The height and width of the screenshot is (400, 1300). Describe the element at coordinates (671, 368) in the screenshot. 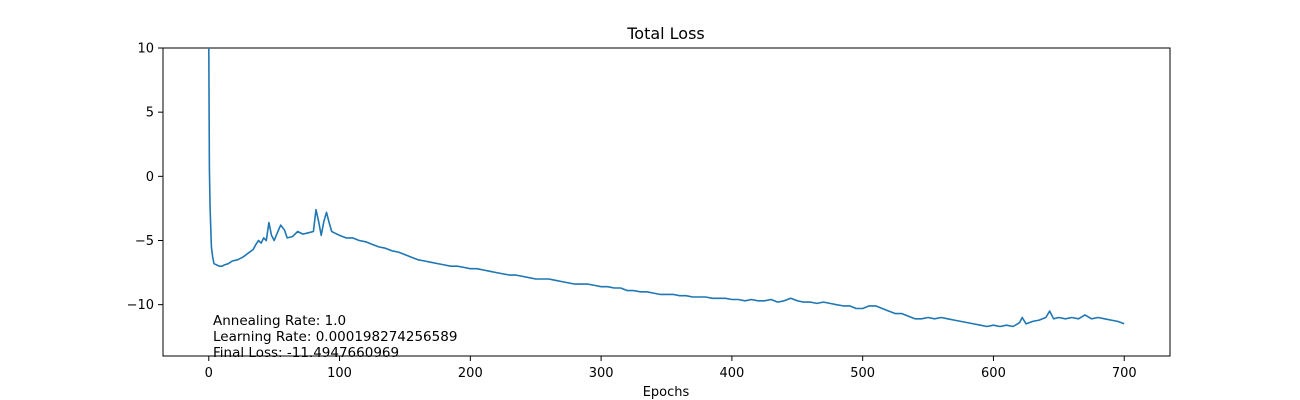

I see `x-axis-ticks: 0 100 200 300 400 500 600 700` at that location.